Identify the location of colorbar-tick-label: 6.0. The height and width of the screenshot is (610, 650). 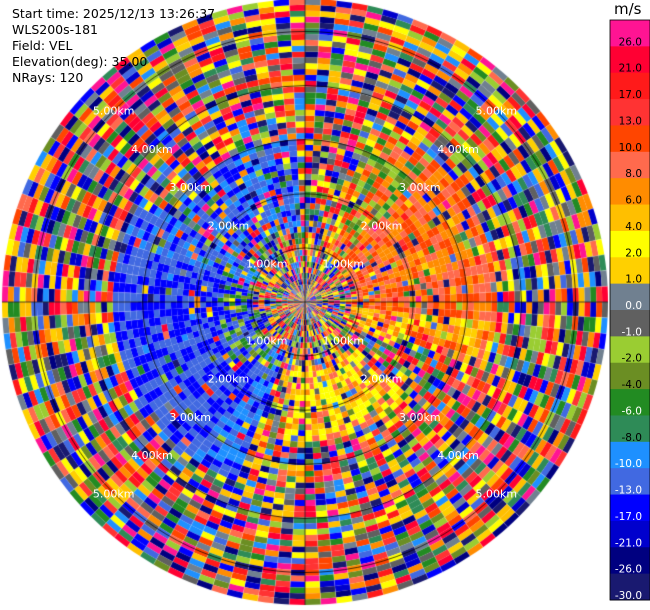
(633, 201).